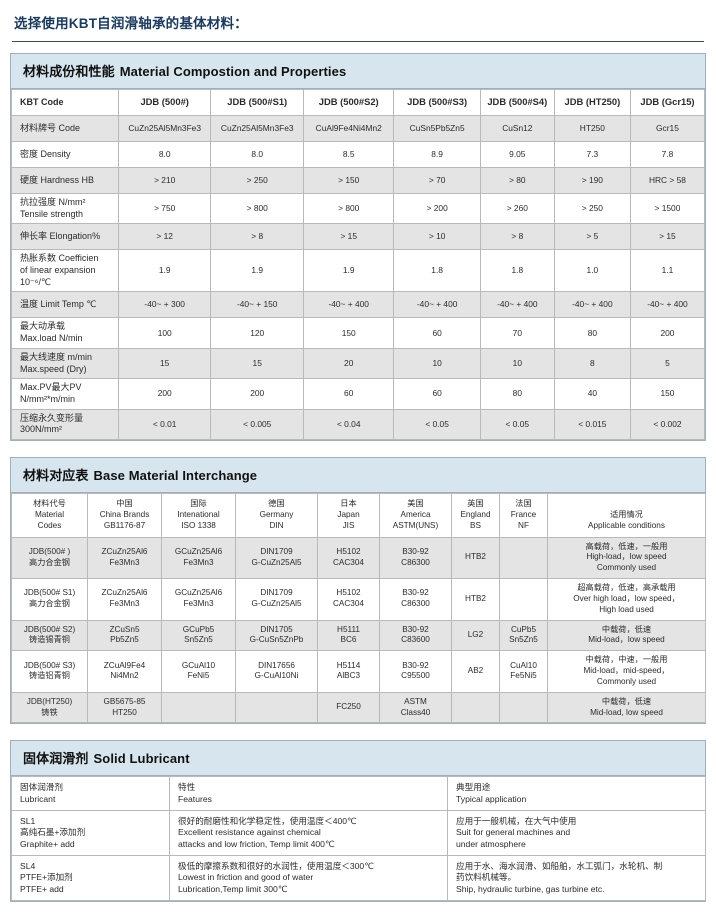 The height and width of the screenshot is (924, 716). Describe the element at coordinates (437, 154) in the screenshot. I see `cell: 8.9` at that location.